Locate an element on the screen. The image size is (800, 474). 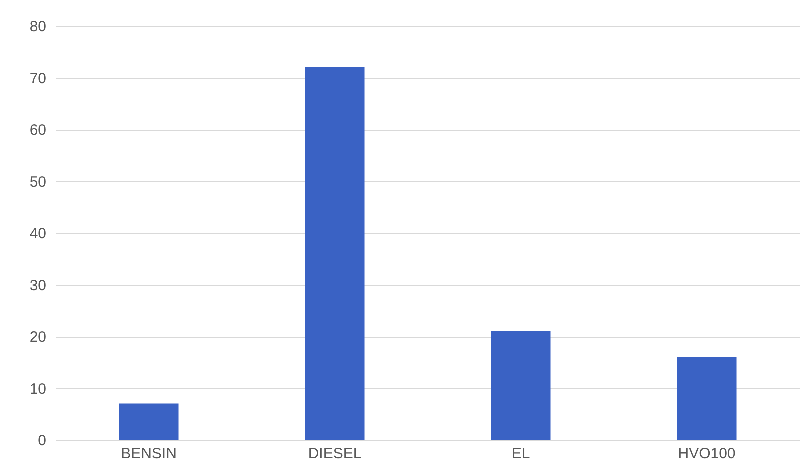
y-tick-label: 80 is located at coordinates (38, 27).